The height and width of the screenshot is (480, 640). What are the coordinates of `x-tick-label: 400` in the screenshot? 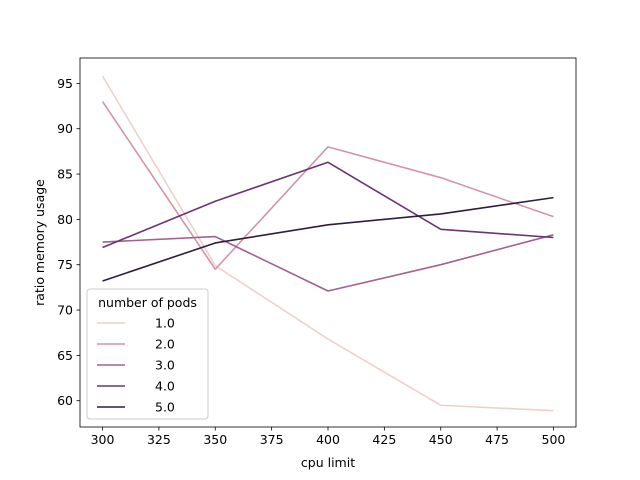 It's located at (328, 439).